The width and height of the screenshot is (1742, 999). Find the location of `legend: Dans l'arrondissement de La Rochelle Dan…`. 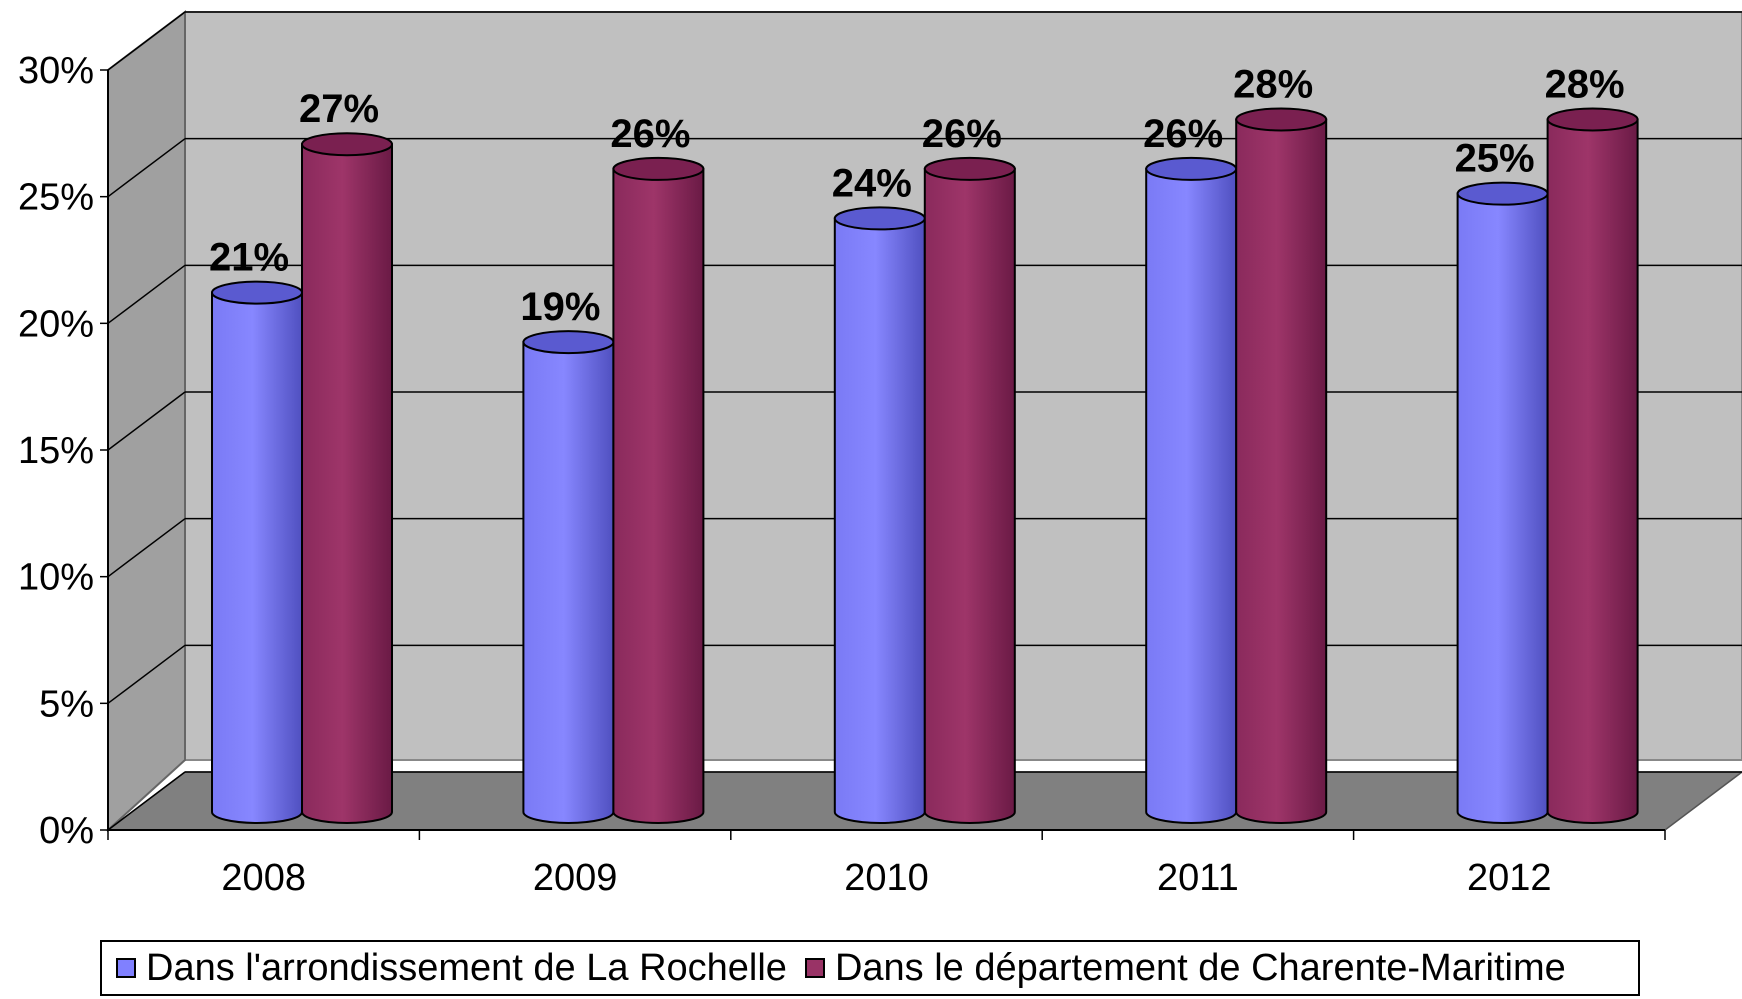

legend: Dans l'arrondissement de La Rochelle Dan… is located at coordinates (870, 968).